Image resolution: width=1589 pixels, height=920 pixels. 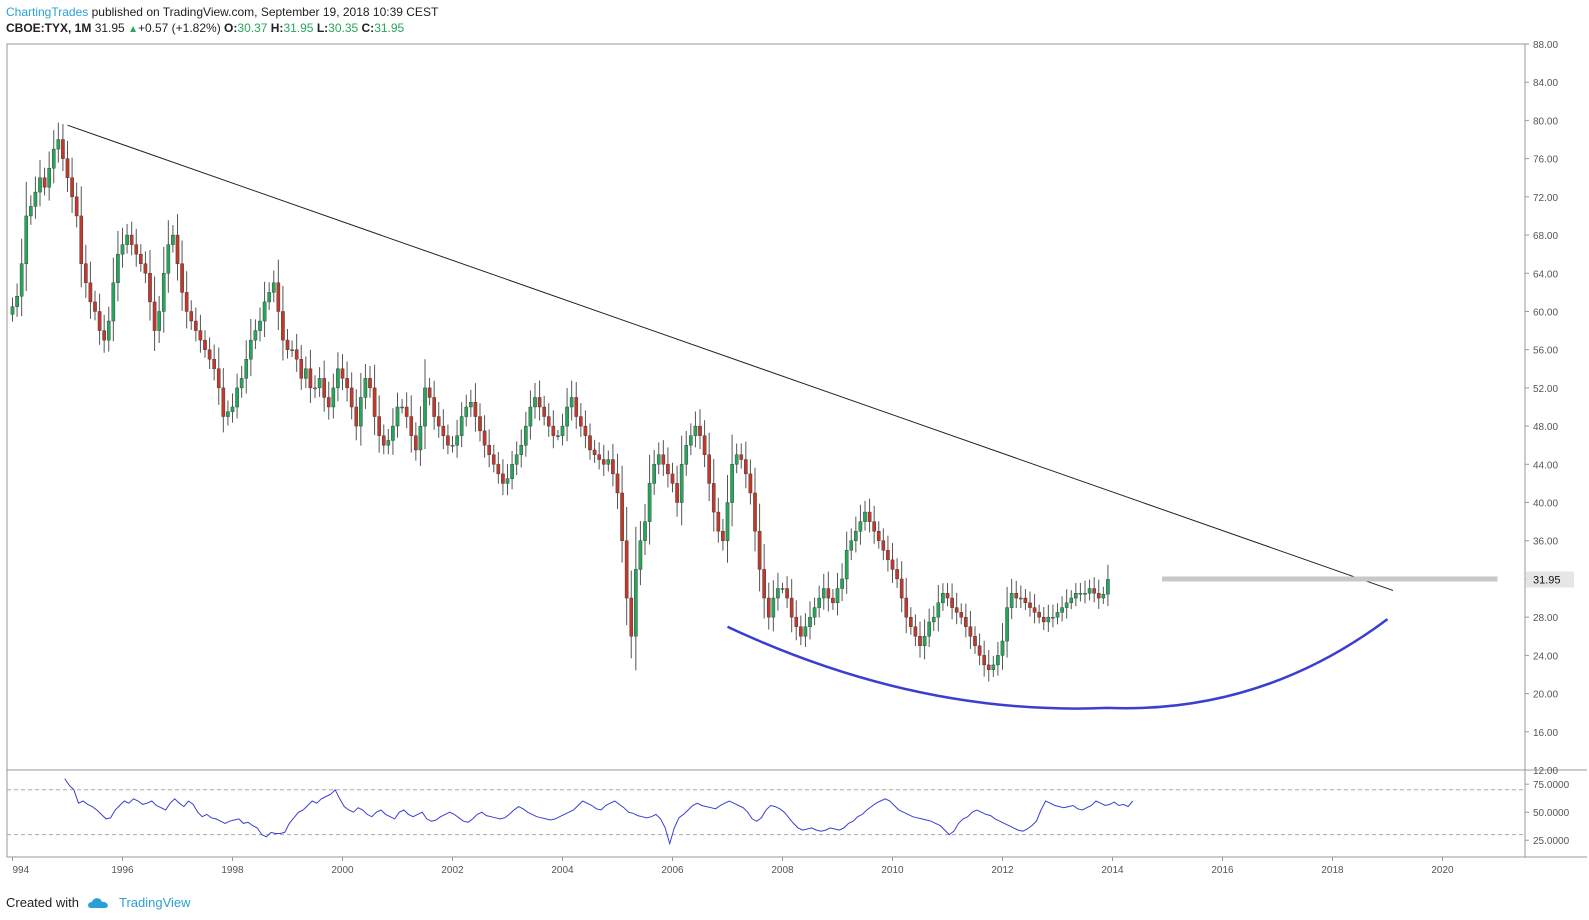 What do you see at coordinates (1545, 504) in the screenshot?
I see `price-tick-label: 40.00` at bounding box center [1545, 504].